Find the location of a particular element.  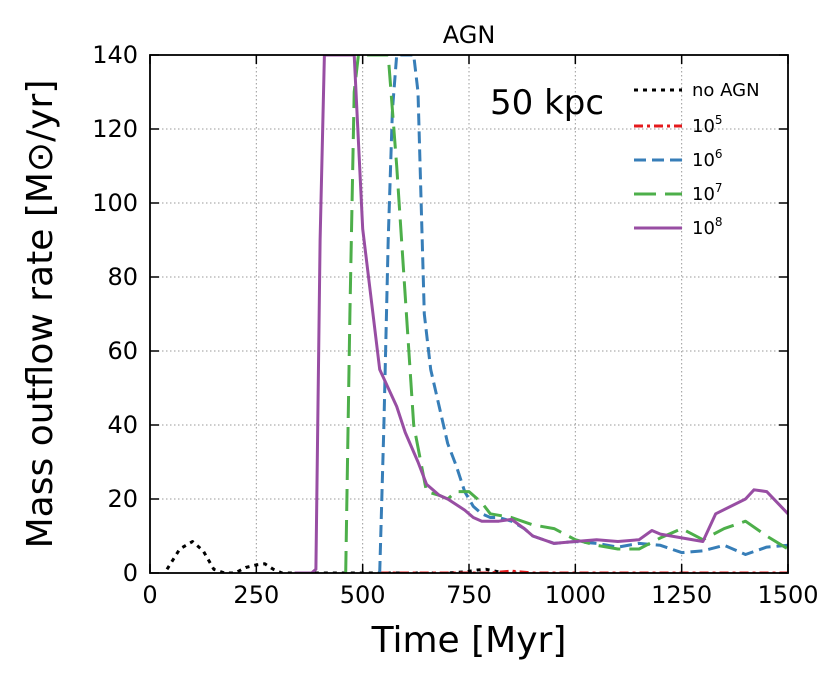

x-tick-label: 750 is located at coordinates (469, 595).